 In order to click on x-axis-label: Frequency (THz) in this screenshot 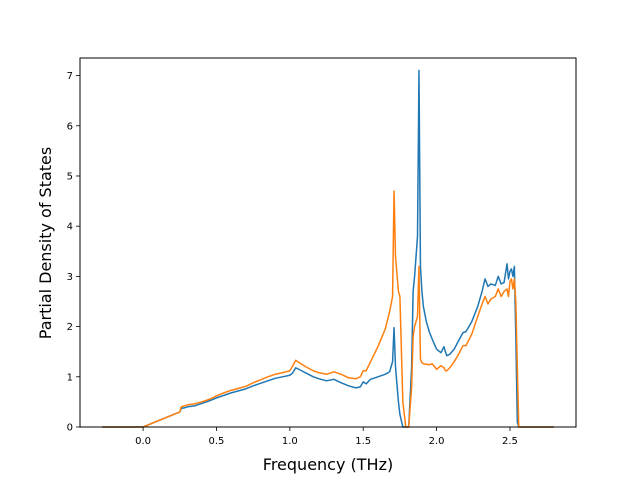, I will do `click(328, 464)`.